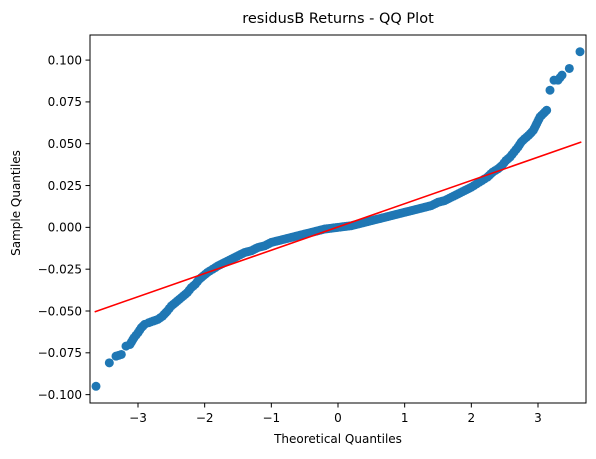 This screenshot has height=459, width=596. I want to click on x-tick-label: −3, so click(138, 418).